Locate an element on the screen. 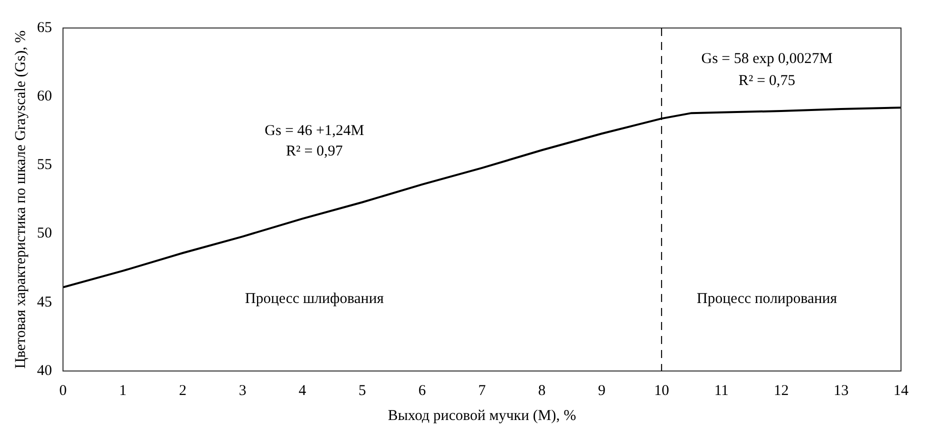 Image resolution: width=929 pixels, height=437 pixels. annotation: R² = 0,75 is located at coordinates (767, 81).